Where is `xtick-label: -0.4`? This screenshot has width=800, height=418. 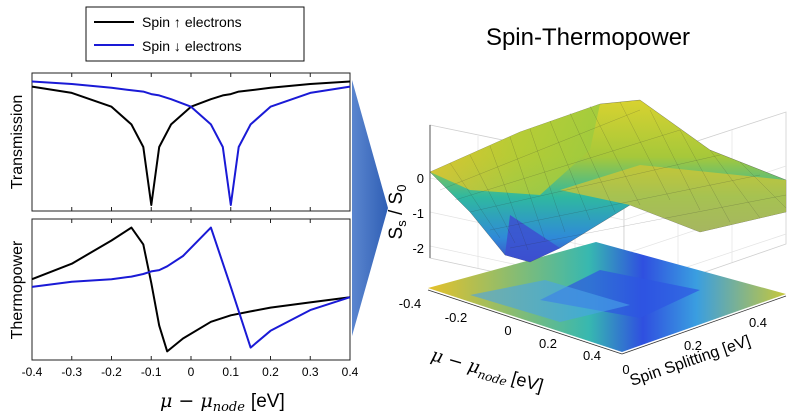 xtick-label: -0.4 is located at coordinates (32, 372).